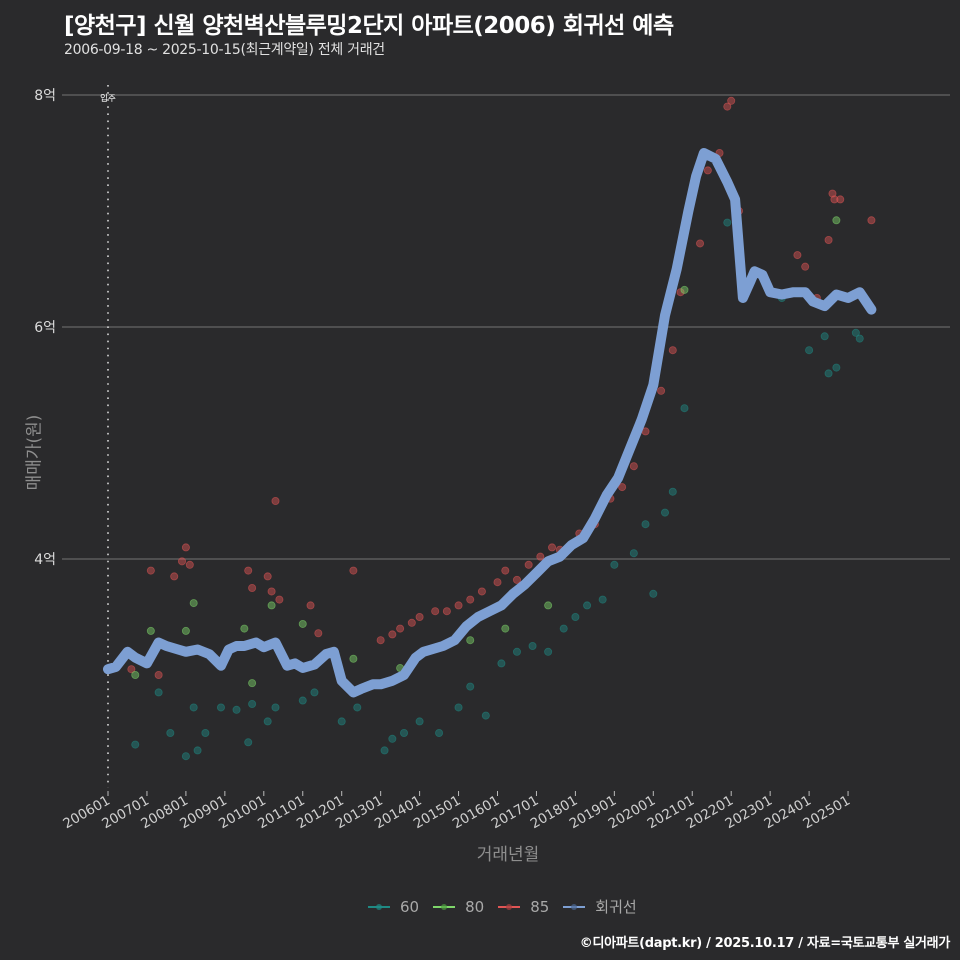 The image size is (960, 960). I want to click on legend-label: 85, so click(540, 906).